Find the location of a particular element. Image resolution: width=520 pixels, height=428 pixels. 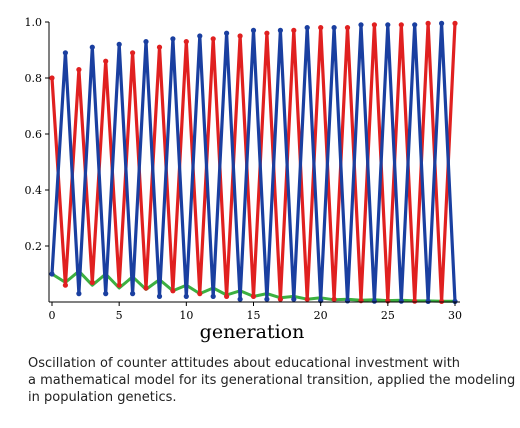

y-tick-label: 0.8 is located at coordinates (34, 78).